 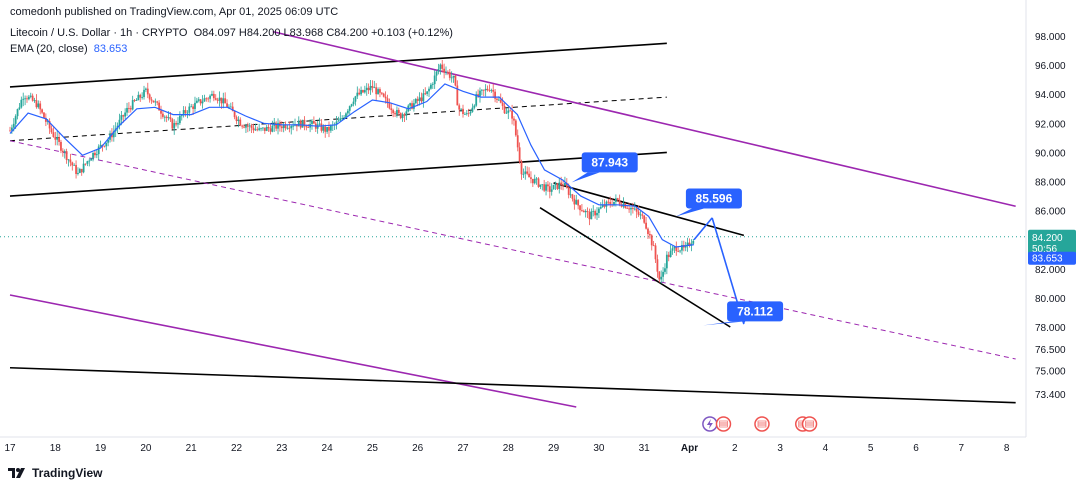 What do you see at coordinates (1050, 124) in the screenshot?
I see `price-tick-label: 92.000` at bounding box center [1050, 124].